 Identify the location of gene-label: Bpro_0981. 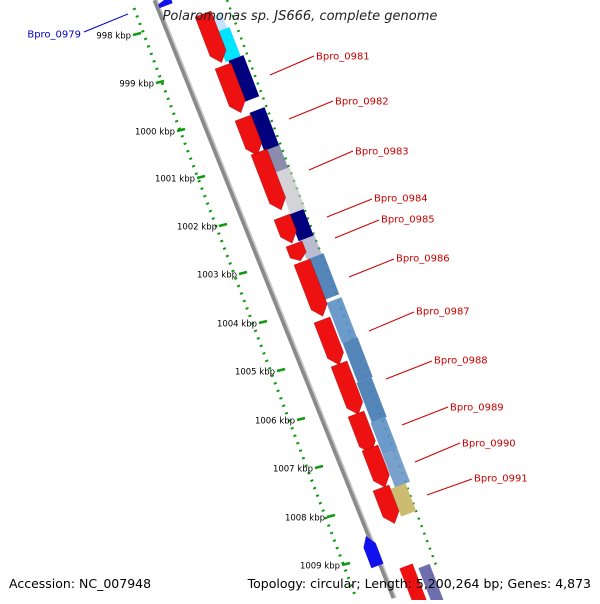
(343, 57).